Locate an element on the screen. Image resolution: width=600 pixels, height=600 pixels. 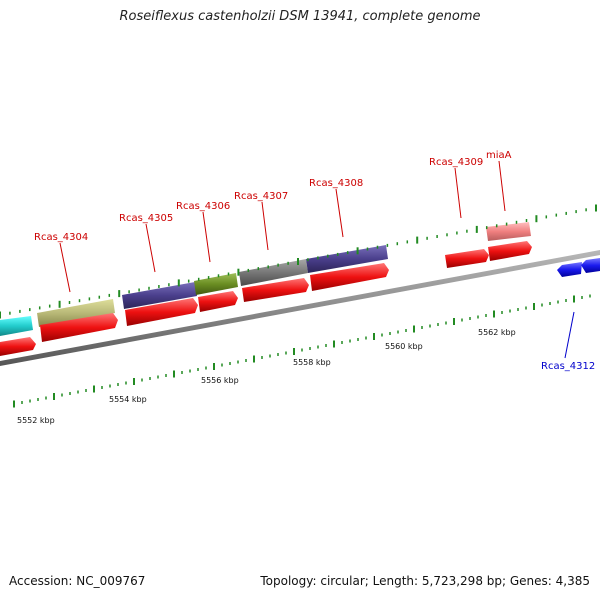
reverse-gene-track is located at coordinates (578, 267).